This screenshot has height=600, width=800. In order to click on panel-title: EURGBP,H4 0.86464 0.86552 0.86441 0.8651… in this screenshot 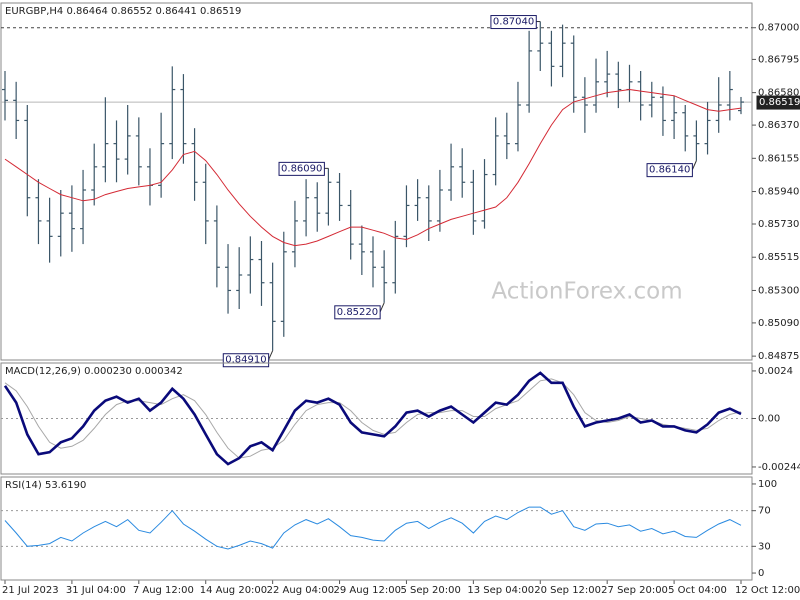, I will do `click(123, 11)`.